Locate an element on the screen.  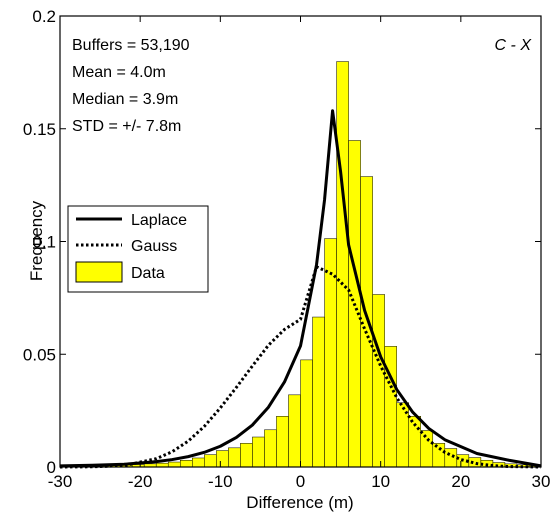
x-tick-label: 10 is located at coordinates (380, 481).